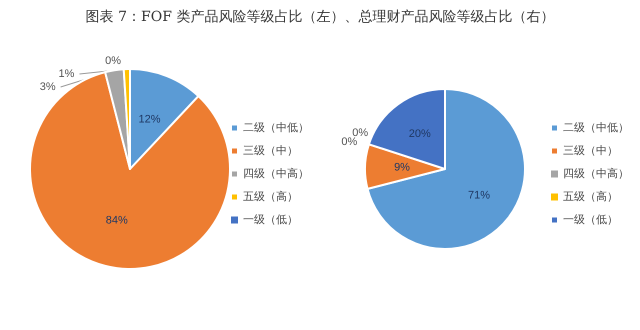 The height and width of the screenshot is (330, 640). What do you see at coordinates (419, 134) in the screenshot?
I see `data-label: 20%` at bounding box center [419, 134].